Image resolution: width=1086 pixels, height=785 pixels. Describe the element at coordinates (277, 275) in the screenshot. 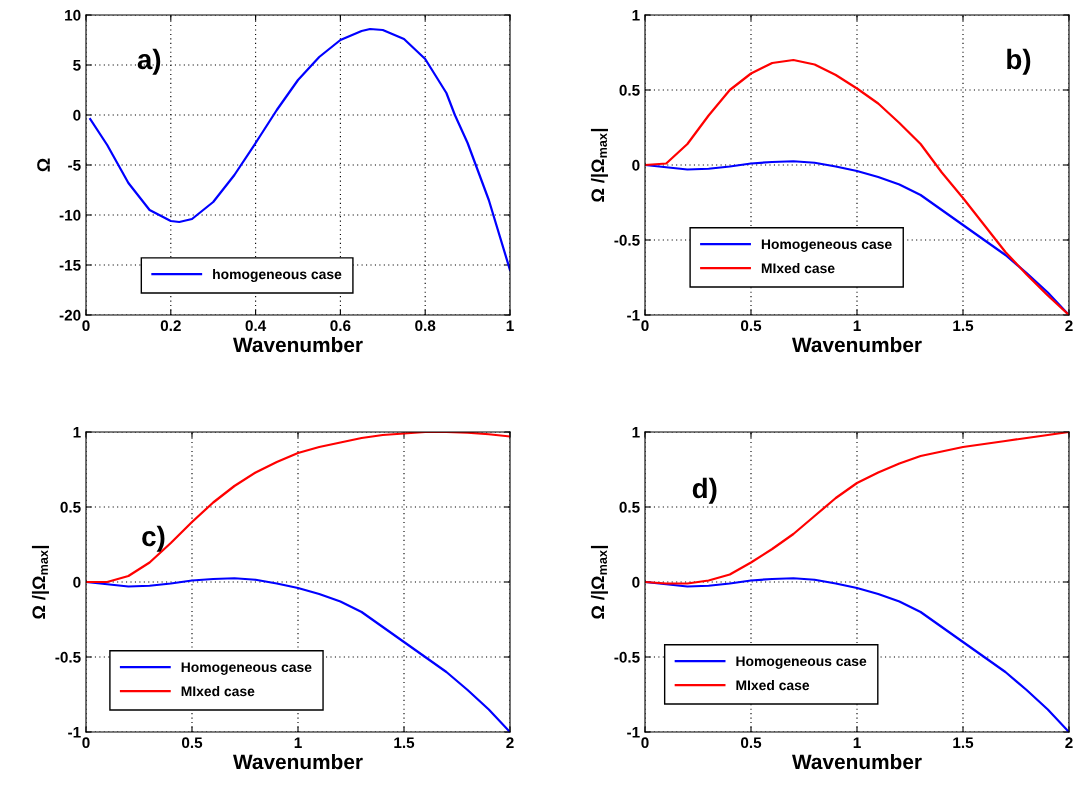

I see `legend-label: homogeneous case` at that location.